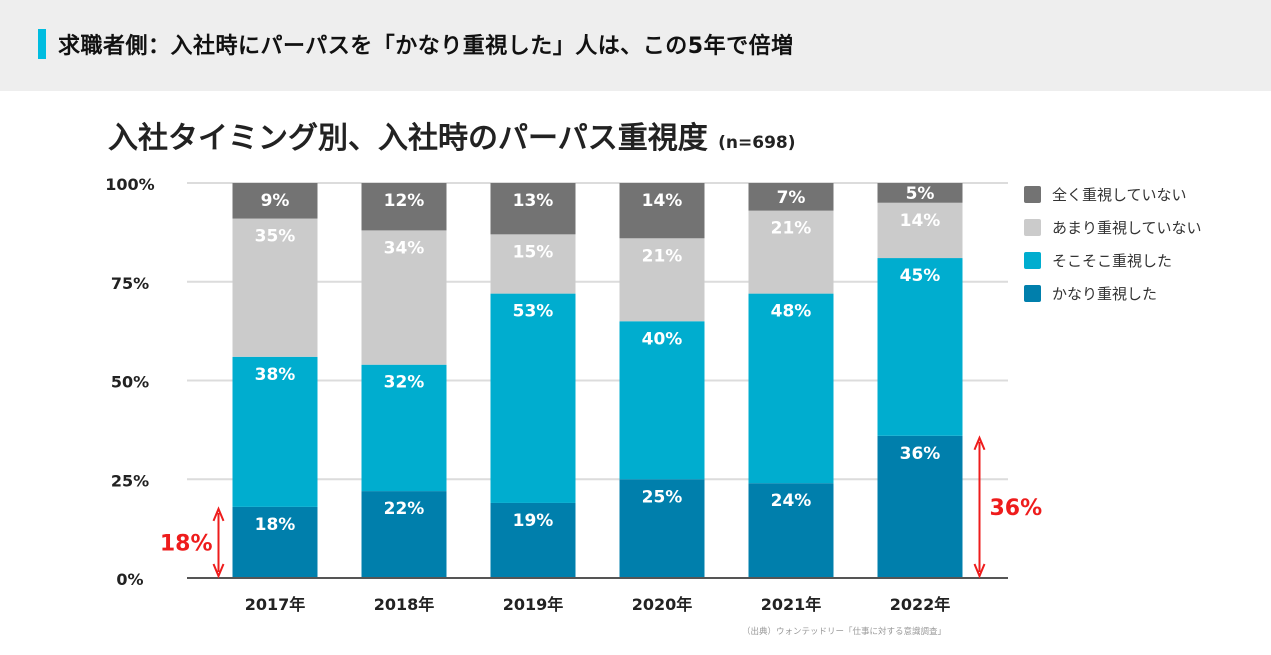 This screenshot has width=1271, height=655. Describe the element at coordinates (533, 521) in the screenshot. I see `bar-value-label: 19%` at that location.